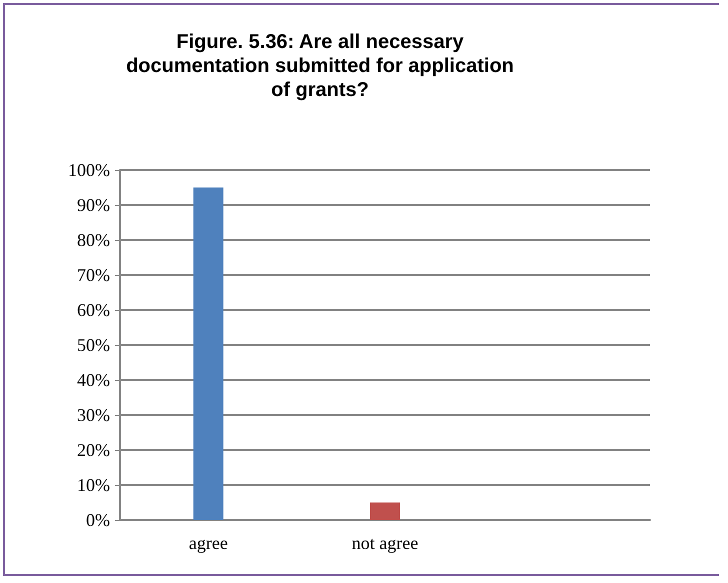 The image size is (728, 583). Describe the element at coordinates (93, 310) in the screenshot. I see `y-tick-label: 60%` at that location.